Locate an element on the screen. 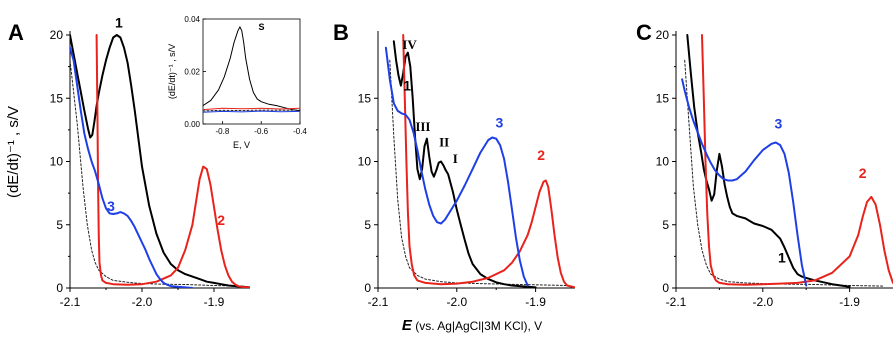 The image size is (895, 342). panel-a-background-curve is located at coordinates (157, 173).